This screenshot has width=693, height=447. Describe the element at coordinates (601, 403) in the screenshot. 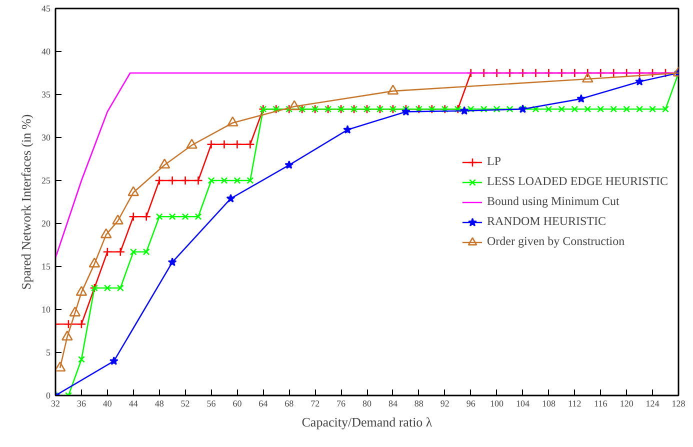

I see `x-tick-label: 116` at that location.